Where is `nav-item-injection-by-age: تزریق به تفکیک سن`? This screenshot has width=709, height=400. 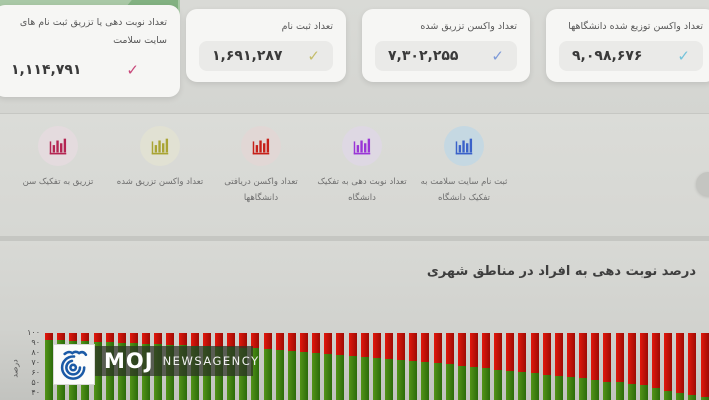
nav-item-injection-by-age: تزریق به تفکیک سن is located at coordinates (58, 158).